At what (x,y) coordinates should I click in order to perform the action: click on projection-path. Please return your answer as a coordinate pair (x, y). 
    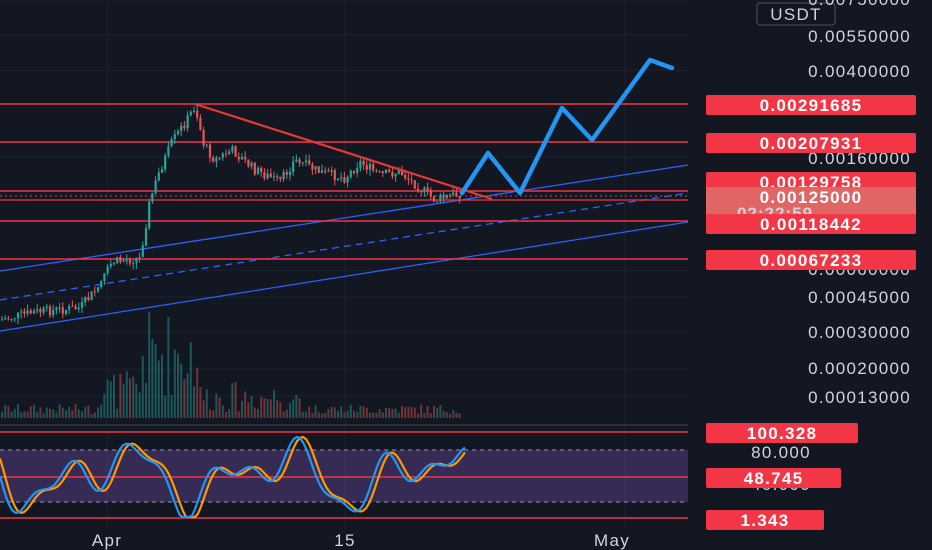
    Looking at the image, I should click on (567, 126).